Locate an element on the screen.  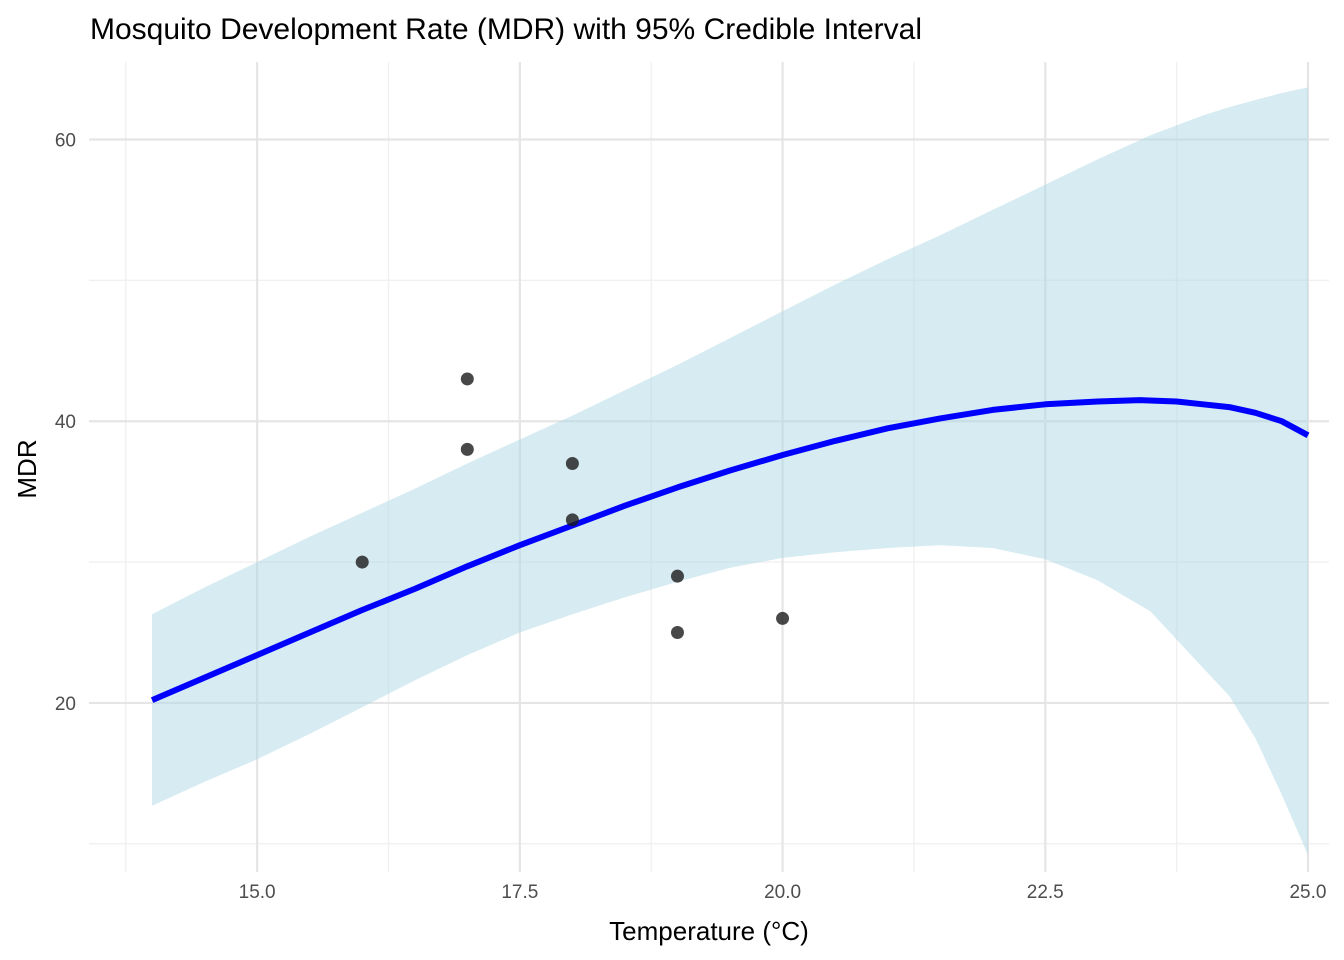
y-tick-label-1: 40 is located at coordinates (65, 422).